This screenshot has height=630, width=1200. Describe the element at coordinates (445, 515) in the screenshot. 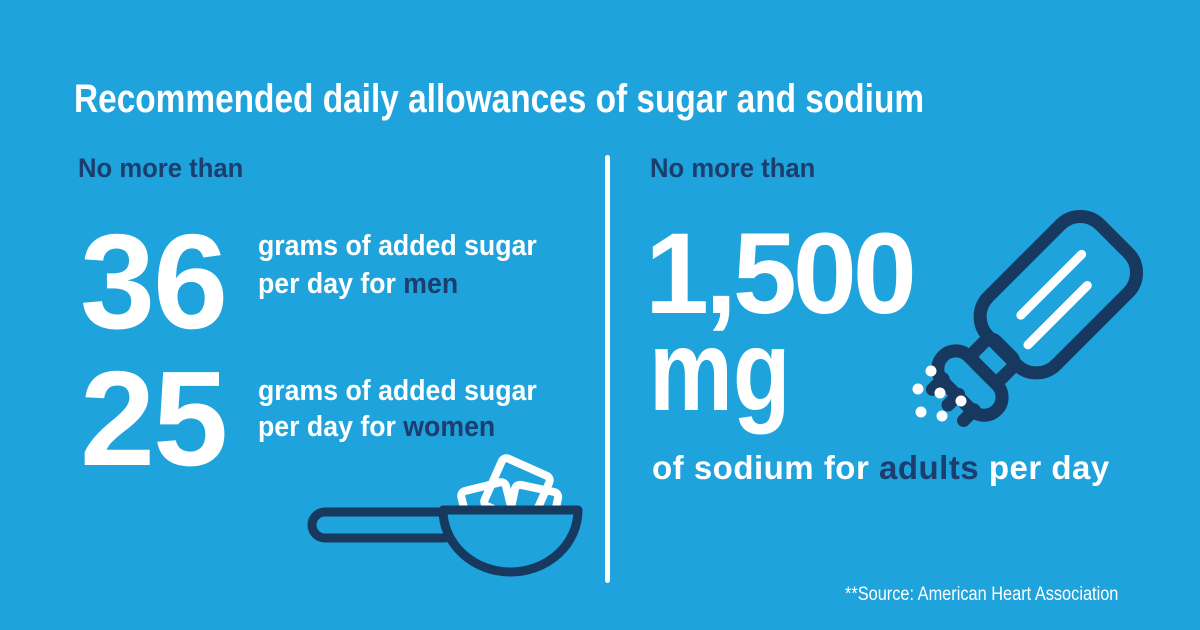

I see `sugar-spoon-icon` at that location.